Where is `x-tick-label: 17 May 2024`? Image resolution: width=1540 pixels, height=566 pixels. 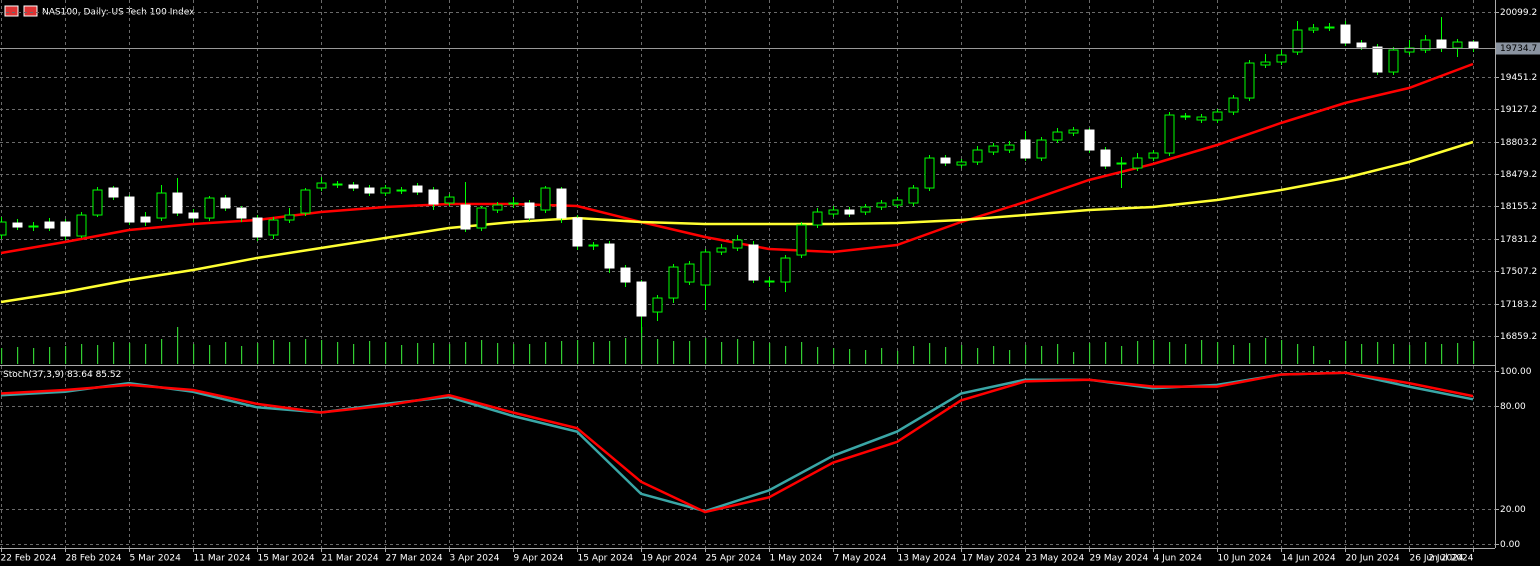
x-tick-label: 17 May 2024 is located at coordinates (991, 559).